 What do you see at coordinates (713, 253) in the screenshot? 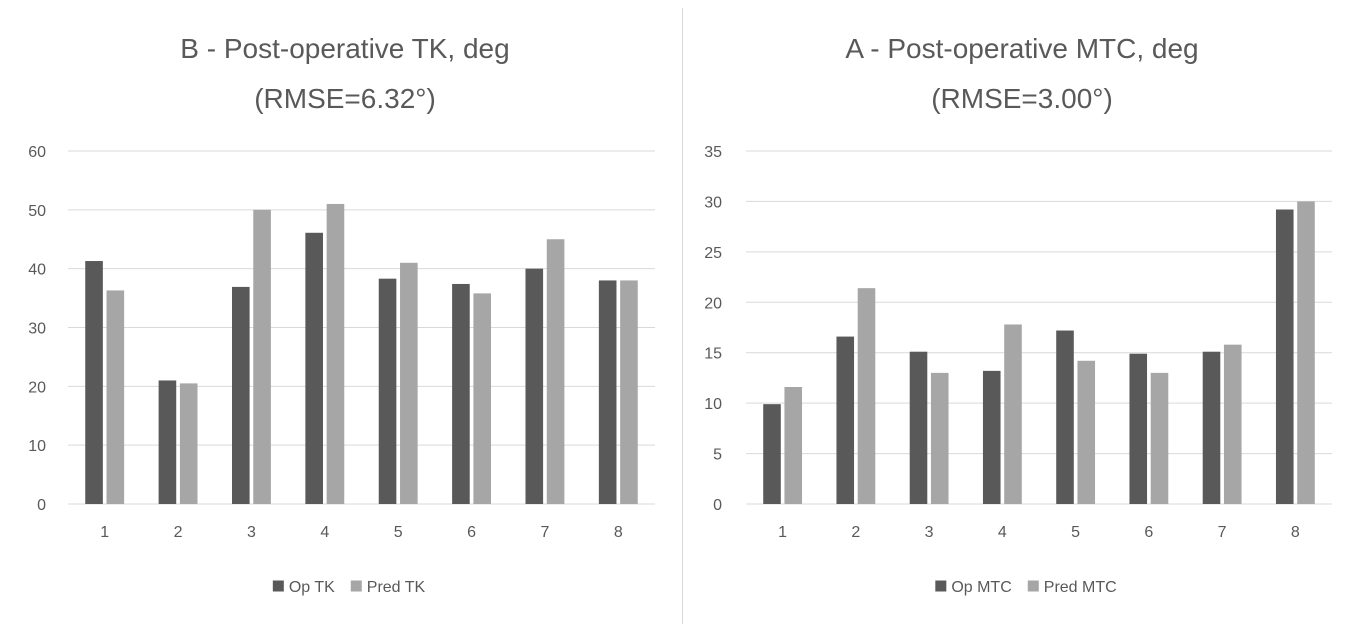
I see `y-tick-label: 25` at bounding box center [713, 253].